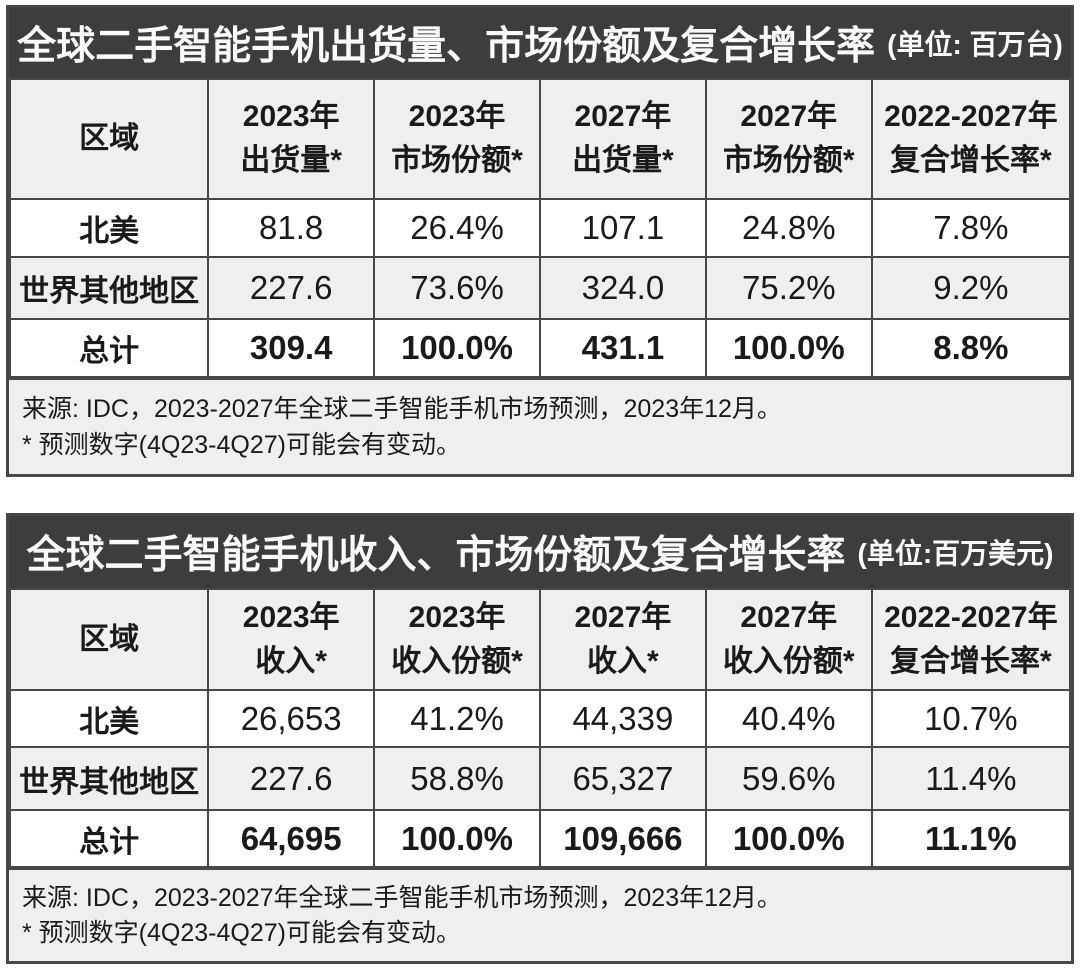 The image size is (1080, 971). I want to click on table-row-rest-of-world: 世界其他地区 227.6 58.8% 65,327 59.6% 11.4%, so click(540, 778).